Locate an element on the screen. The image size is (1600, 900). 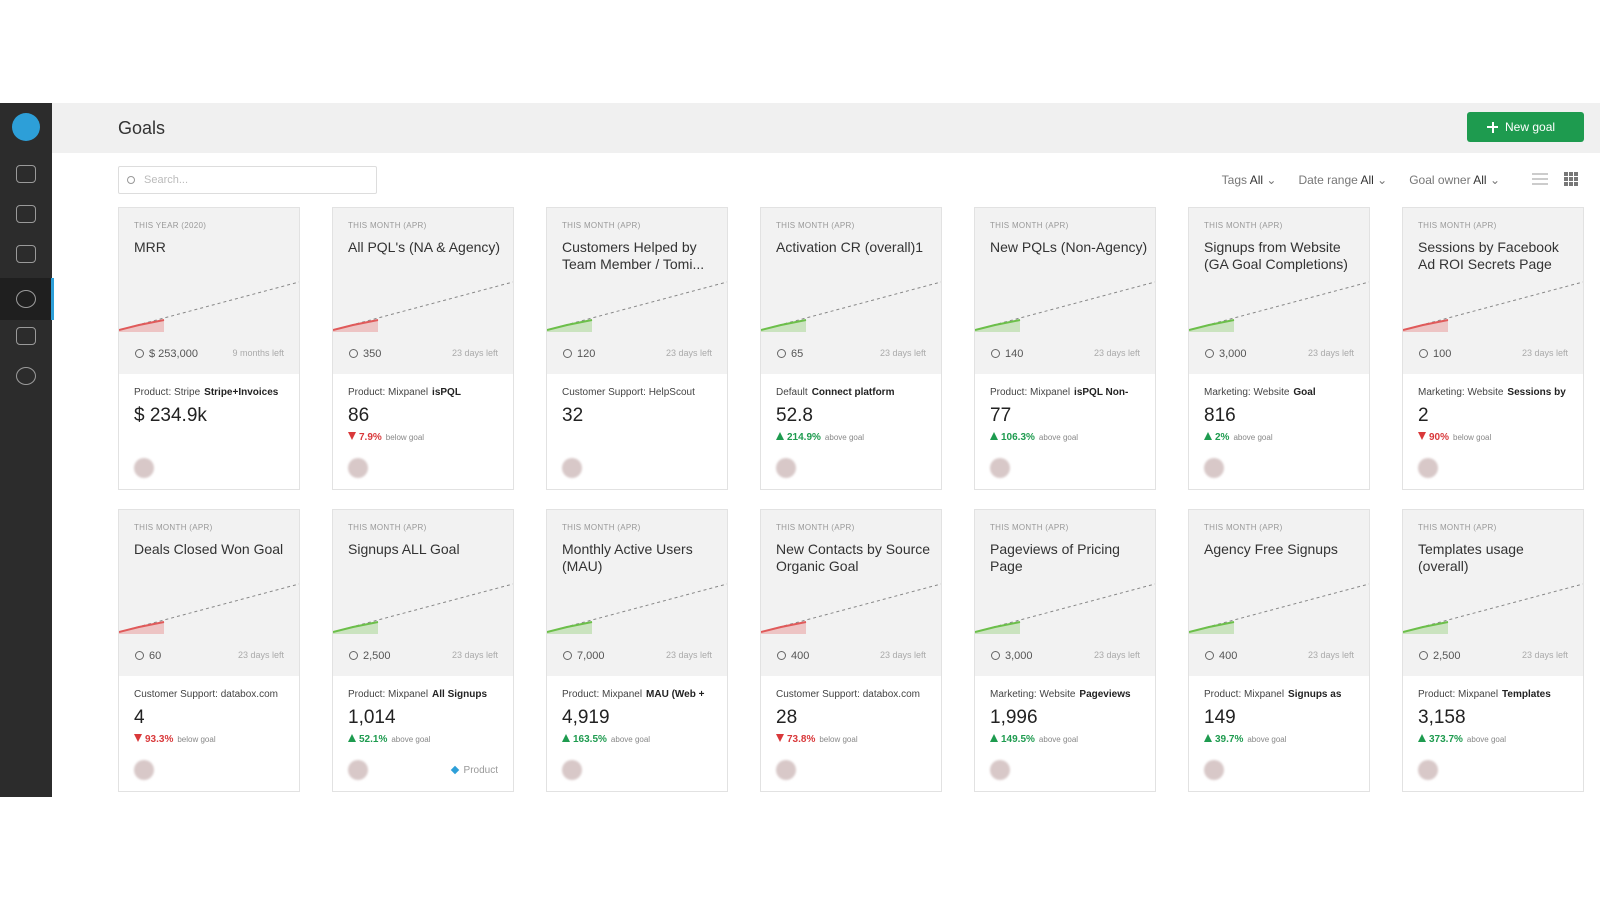
nav-goals is located at coordinates (26, 299).